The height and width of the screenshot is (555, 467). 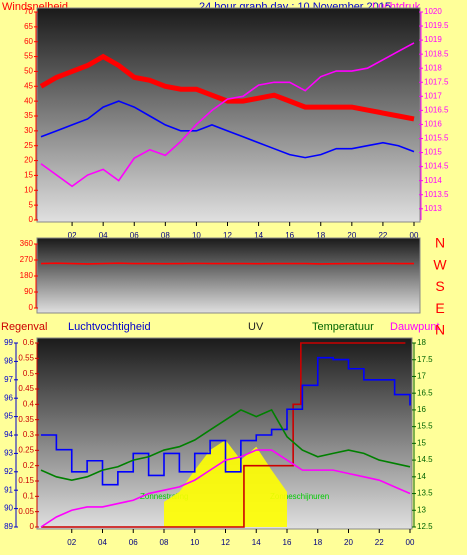 I want to click on x-tick-label: 02, so click(x=71, y=542).